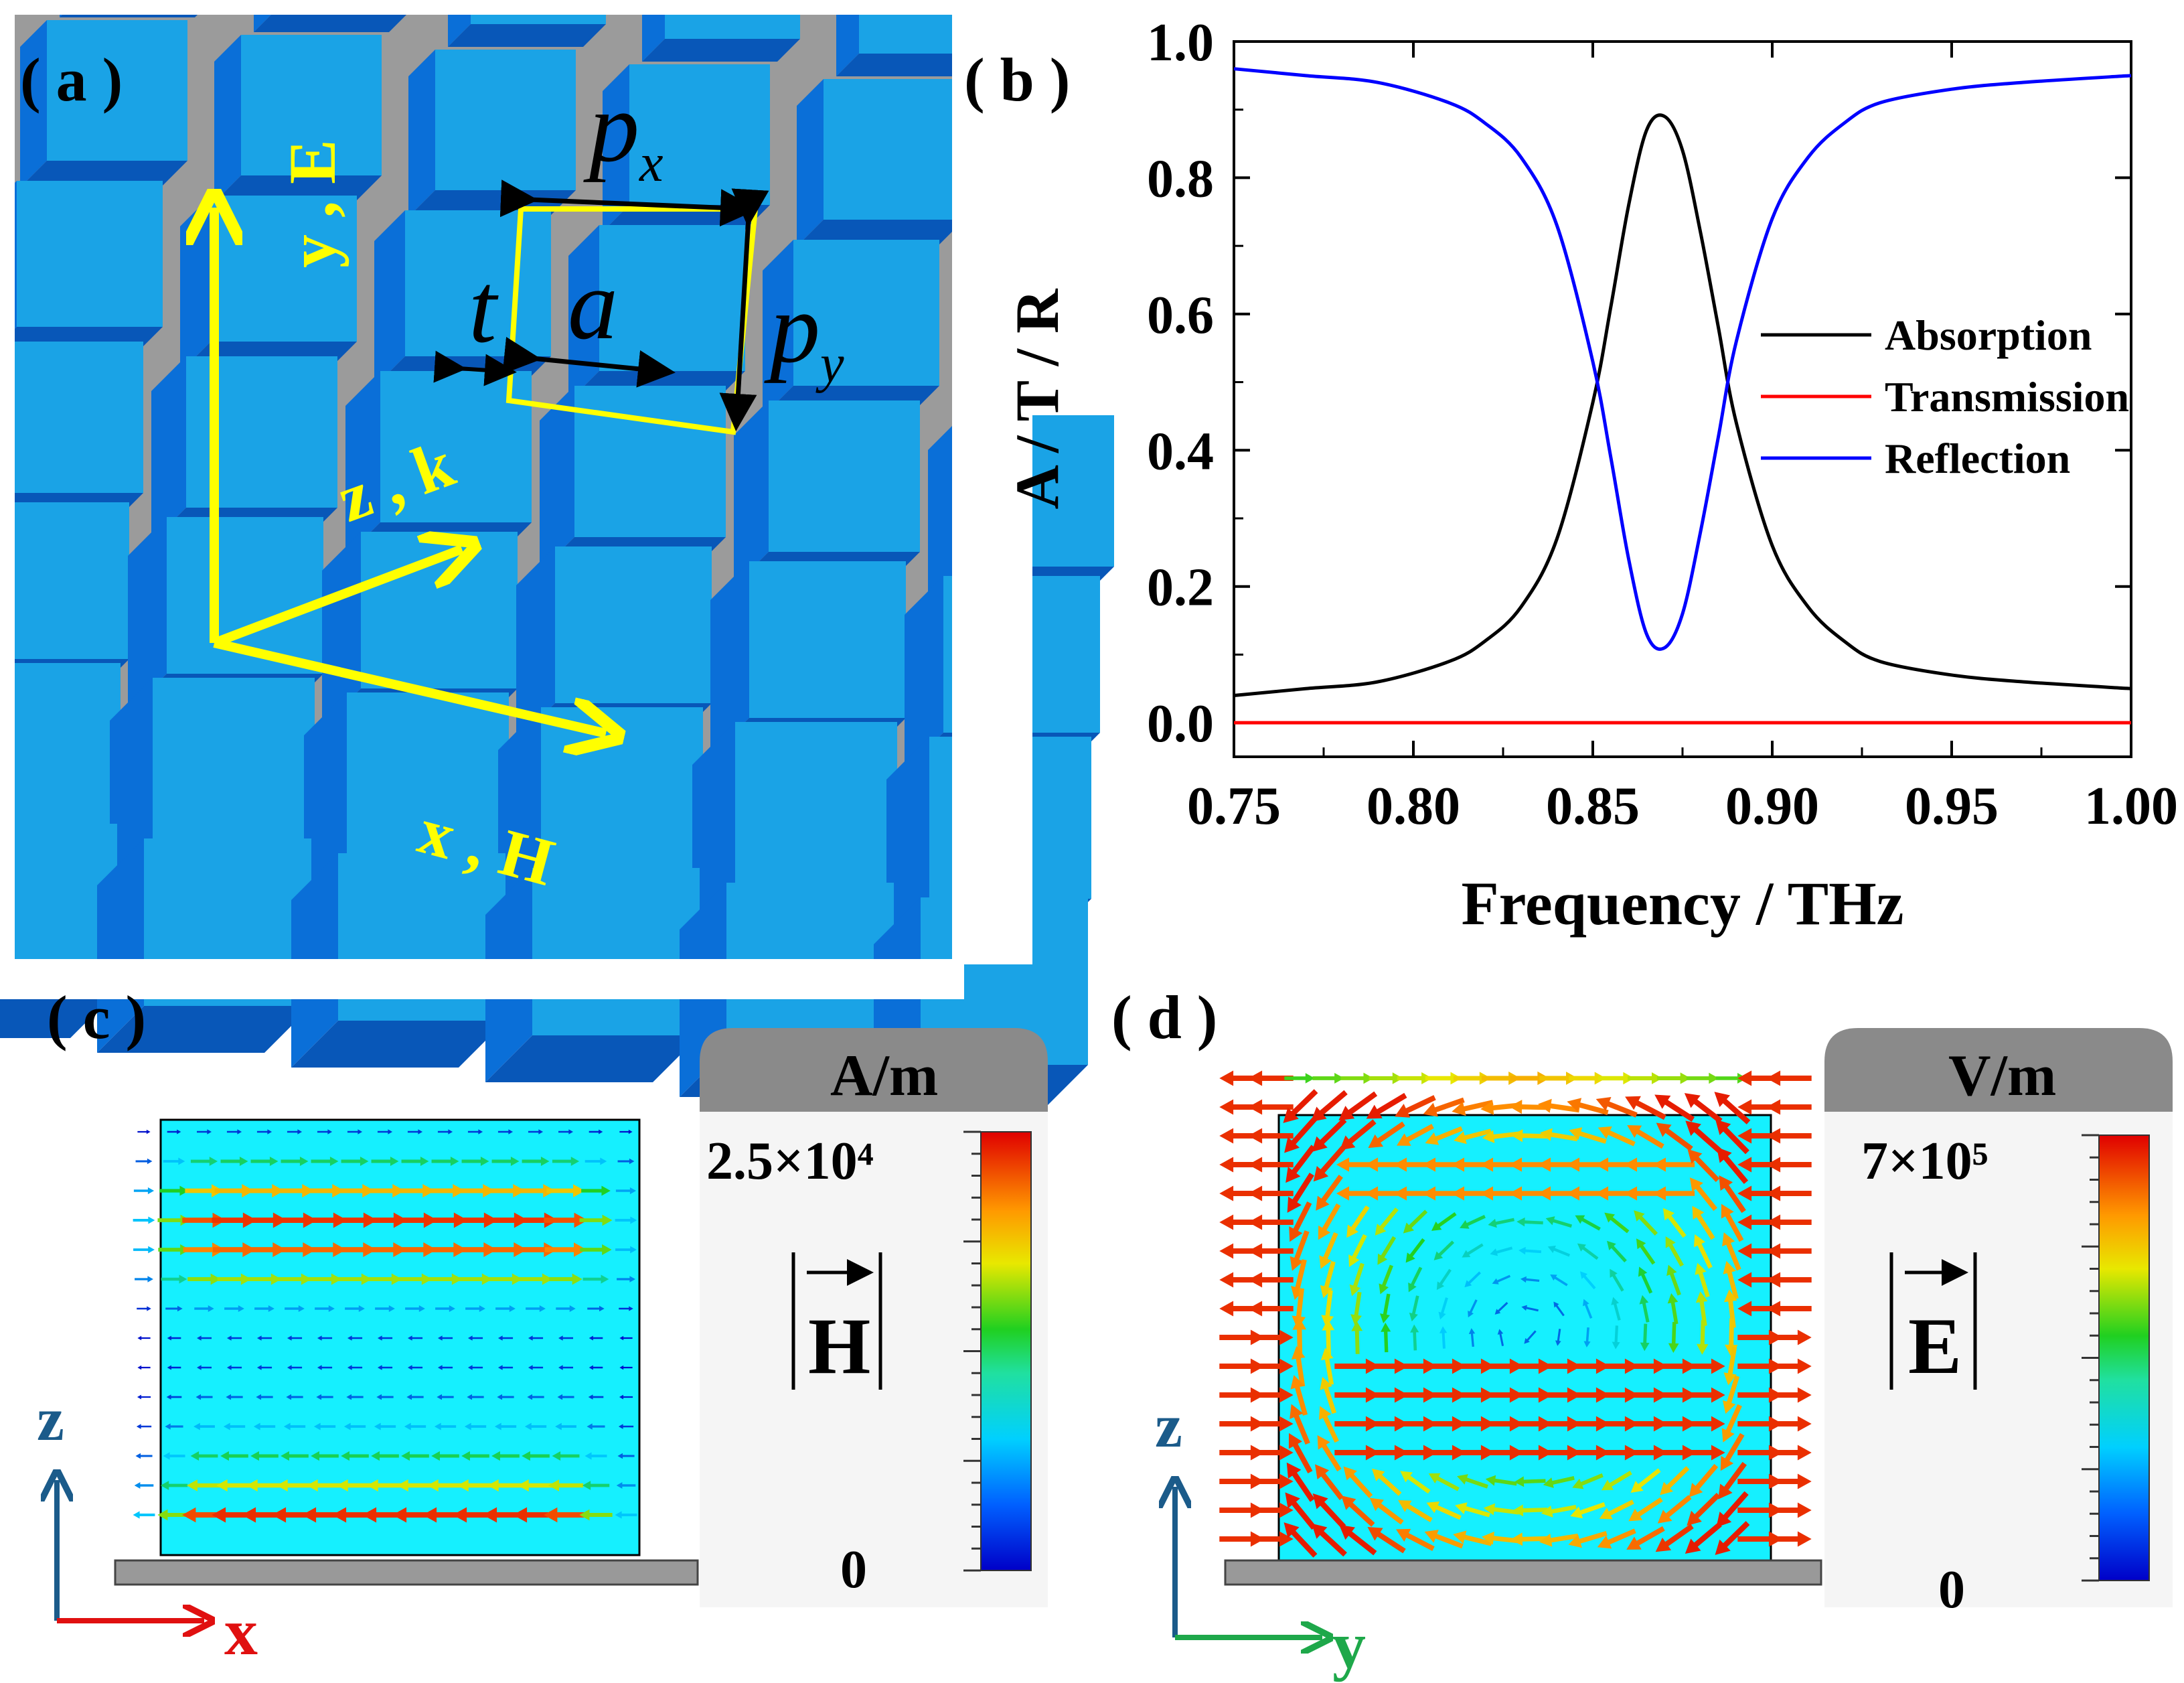 This screenshot has width=2184, height=1683. I want to click on z-label-c: z, so click(50, 1419).